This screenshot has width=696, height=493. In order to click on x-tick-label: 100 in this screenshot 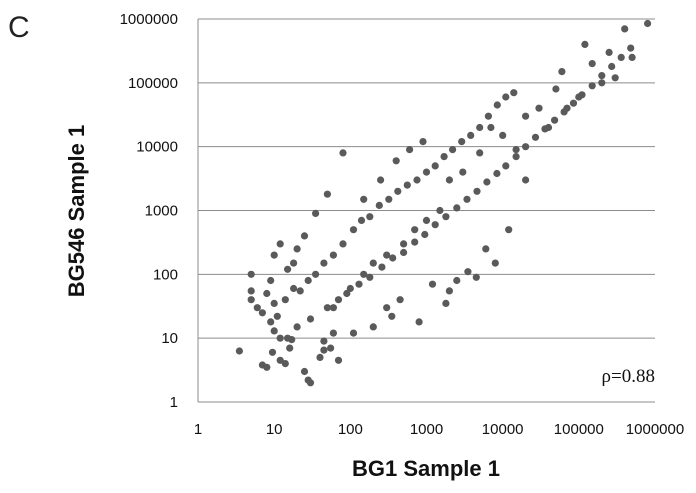, I will do `click(350, 429)`.